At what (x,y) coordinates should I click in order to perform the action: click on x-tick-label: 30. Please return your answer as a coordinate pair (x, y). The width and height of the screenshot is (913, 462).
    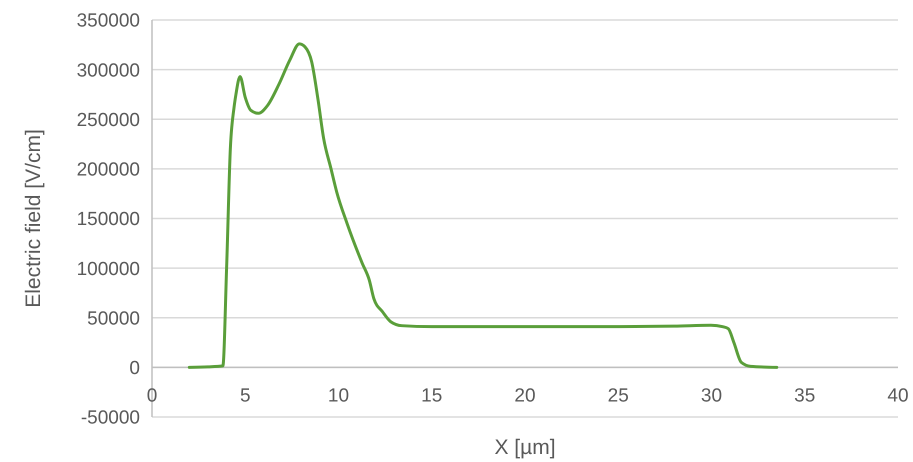
    Looking at the image, I should click on (711, 395).